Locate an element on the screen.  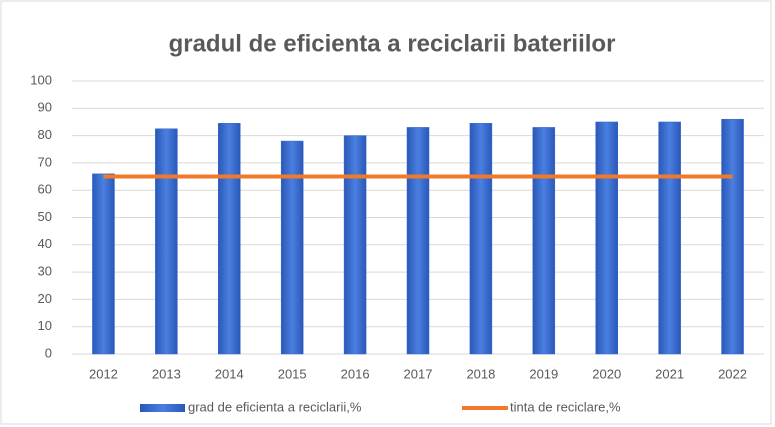
y-tick-label: 10 is located at coordinates (45, 325).